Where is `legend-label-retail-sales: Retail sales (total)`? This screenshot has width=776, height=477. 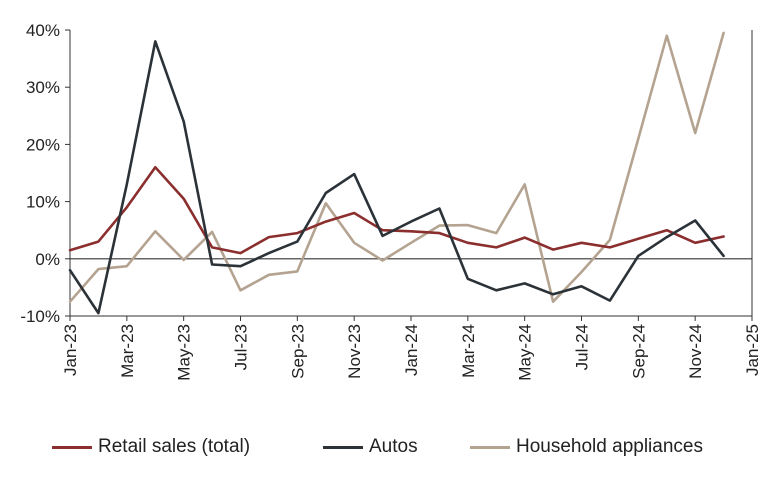 legend-label-retail-sales: Retail sales (total) is located at coordinates (174, 446).